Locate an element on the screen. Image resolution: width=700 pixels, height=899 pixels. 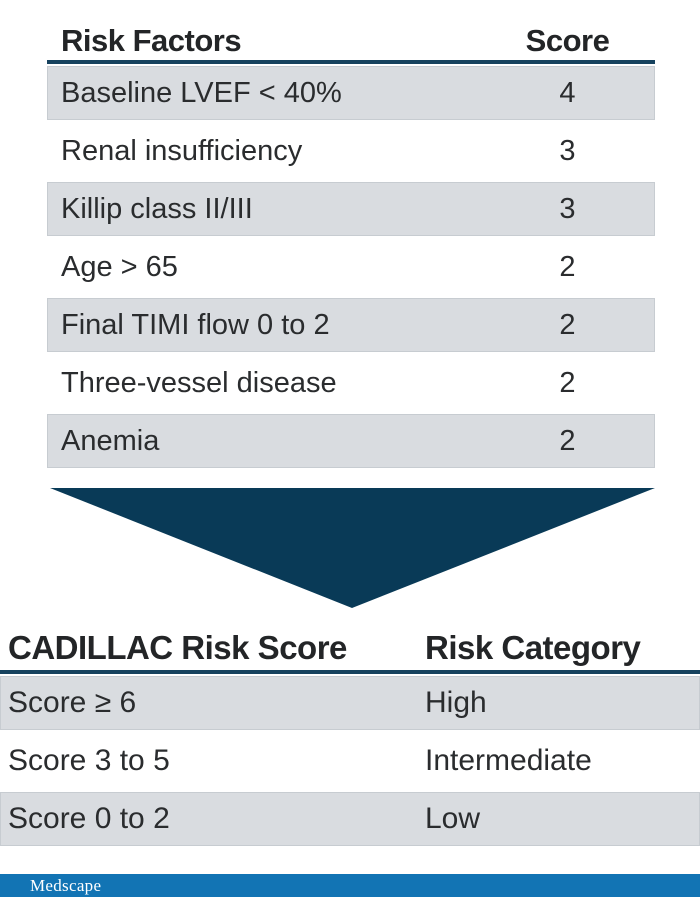
table-row: Three-vessel disease 2 is located at coordinates (351, 383).